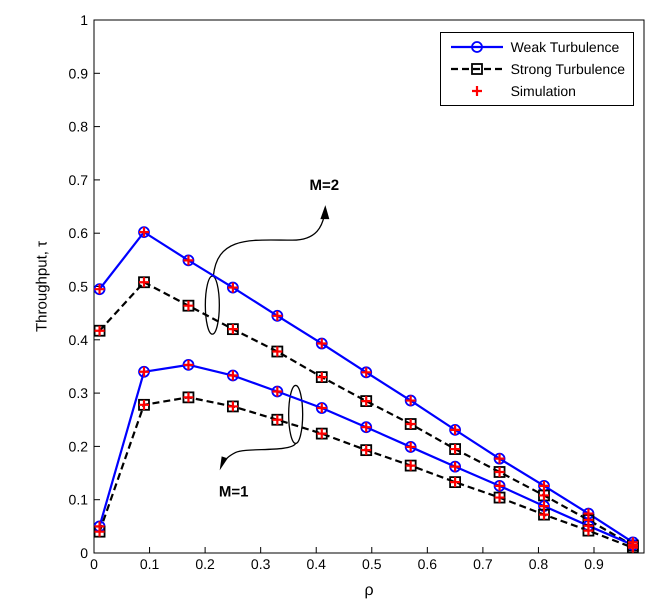 The image size is (652, 611). I want to click on y-axis-title: Throughput, τ, so click(41, 286).